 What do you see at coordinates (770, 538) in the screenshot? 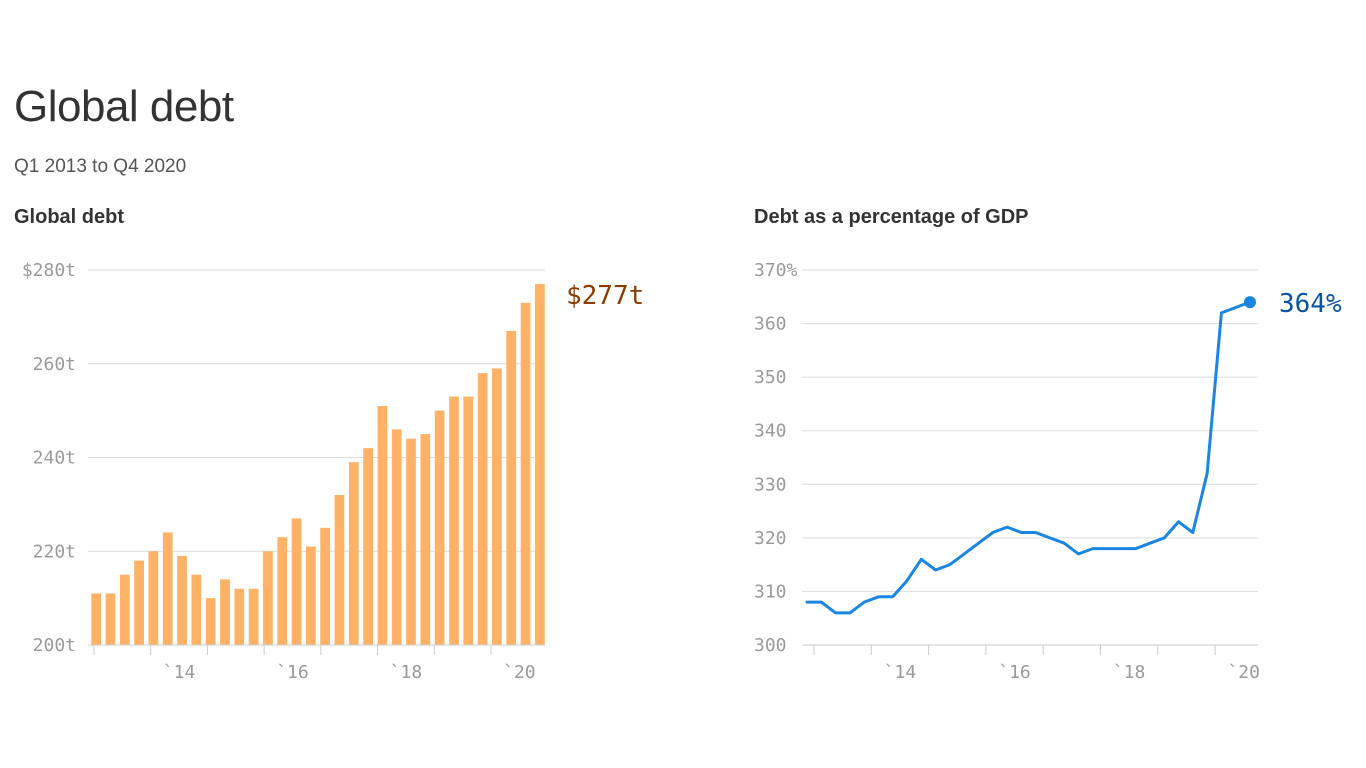
I see `line-y-tick-label: 320` at bounding box center [770, 538].